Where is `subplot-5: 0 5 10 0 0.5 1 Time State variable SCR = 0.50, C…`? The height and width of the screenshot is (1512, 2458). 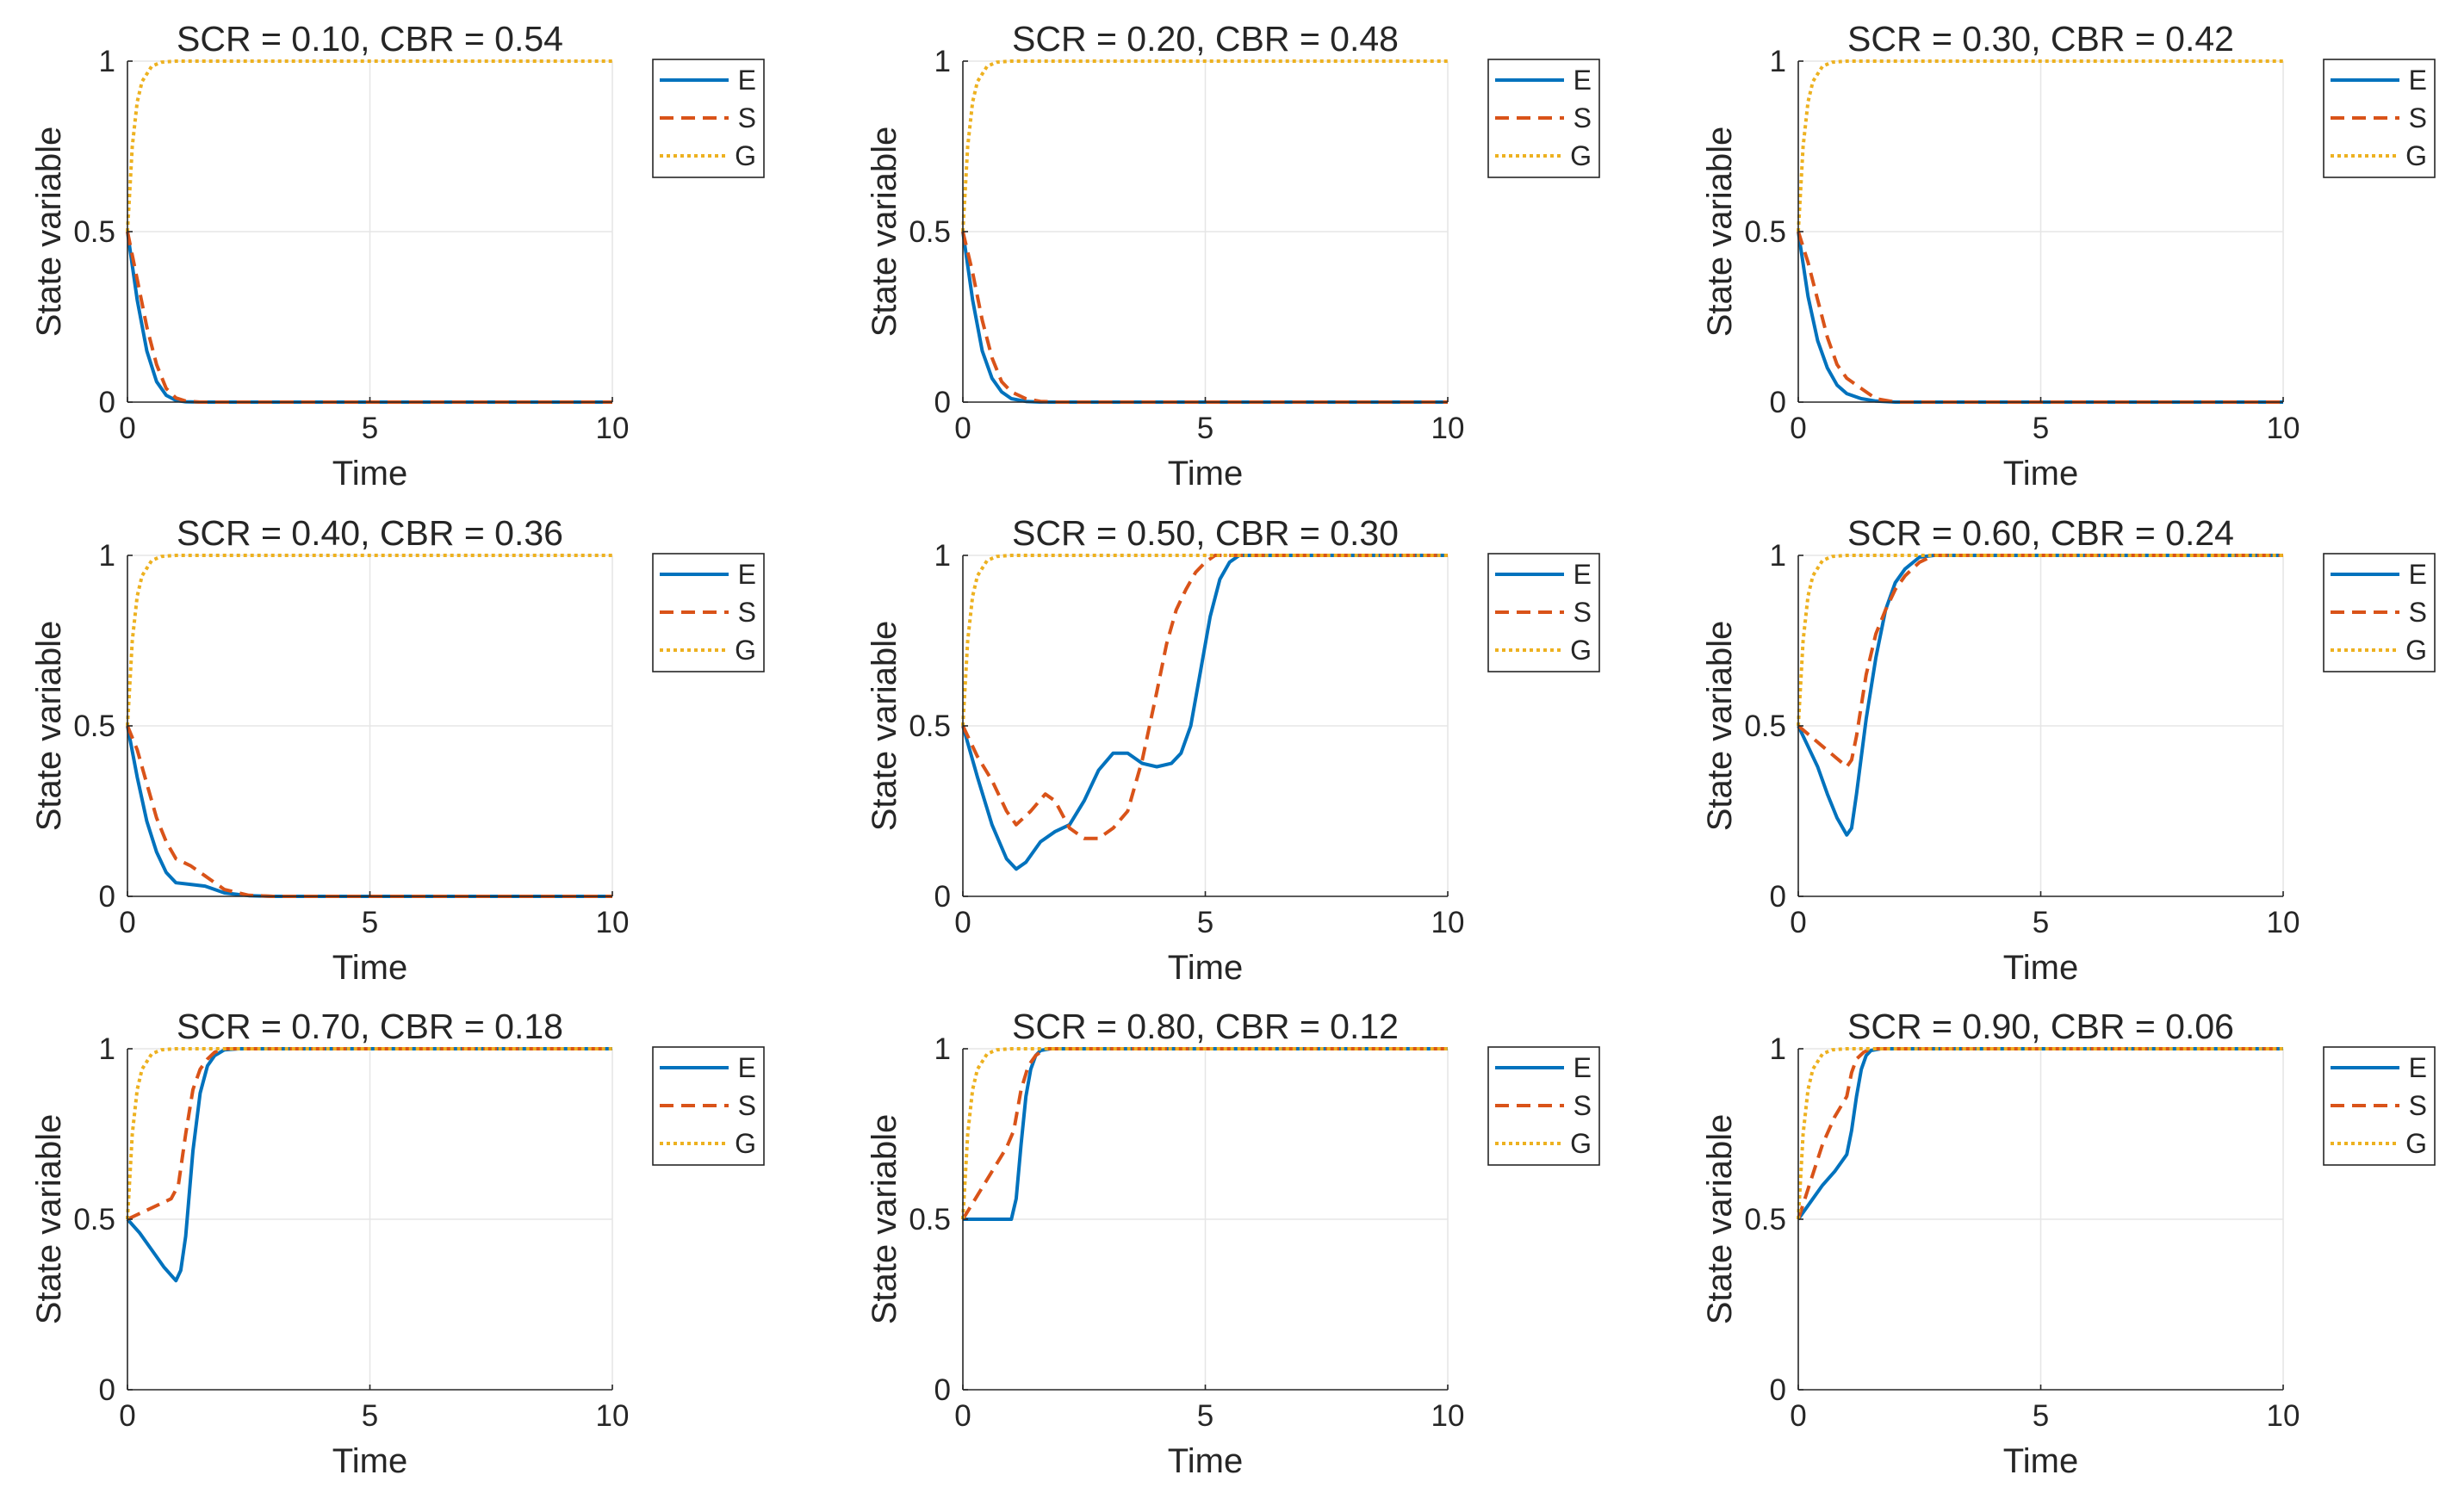 subplot-5: 0 5 10 0 0.5 1 Time State variable SCR = 0.50, C… is located at coordinates (1233, 750).